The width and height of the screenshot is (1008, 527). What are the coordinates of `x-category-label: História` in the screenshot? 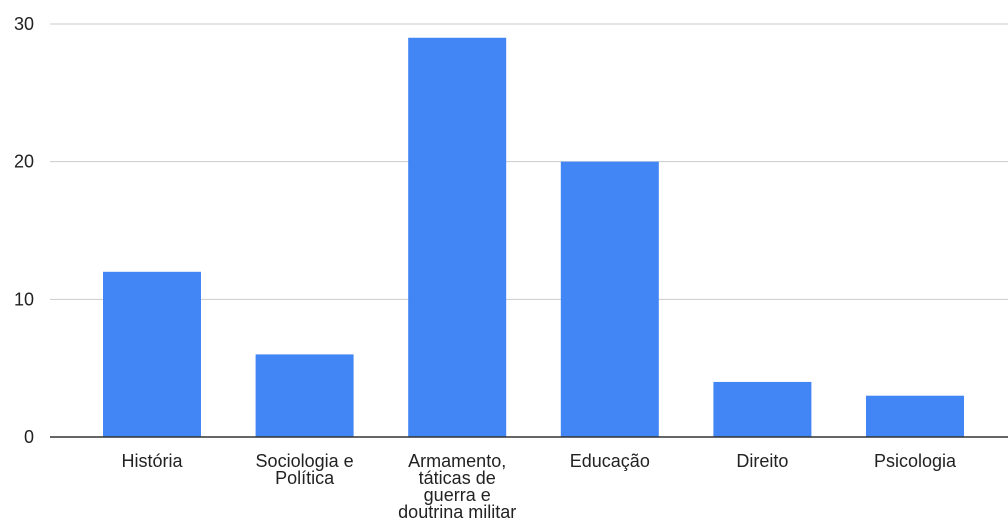 It's located at (152, 461).